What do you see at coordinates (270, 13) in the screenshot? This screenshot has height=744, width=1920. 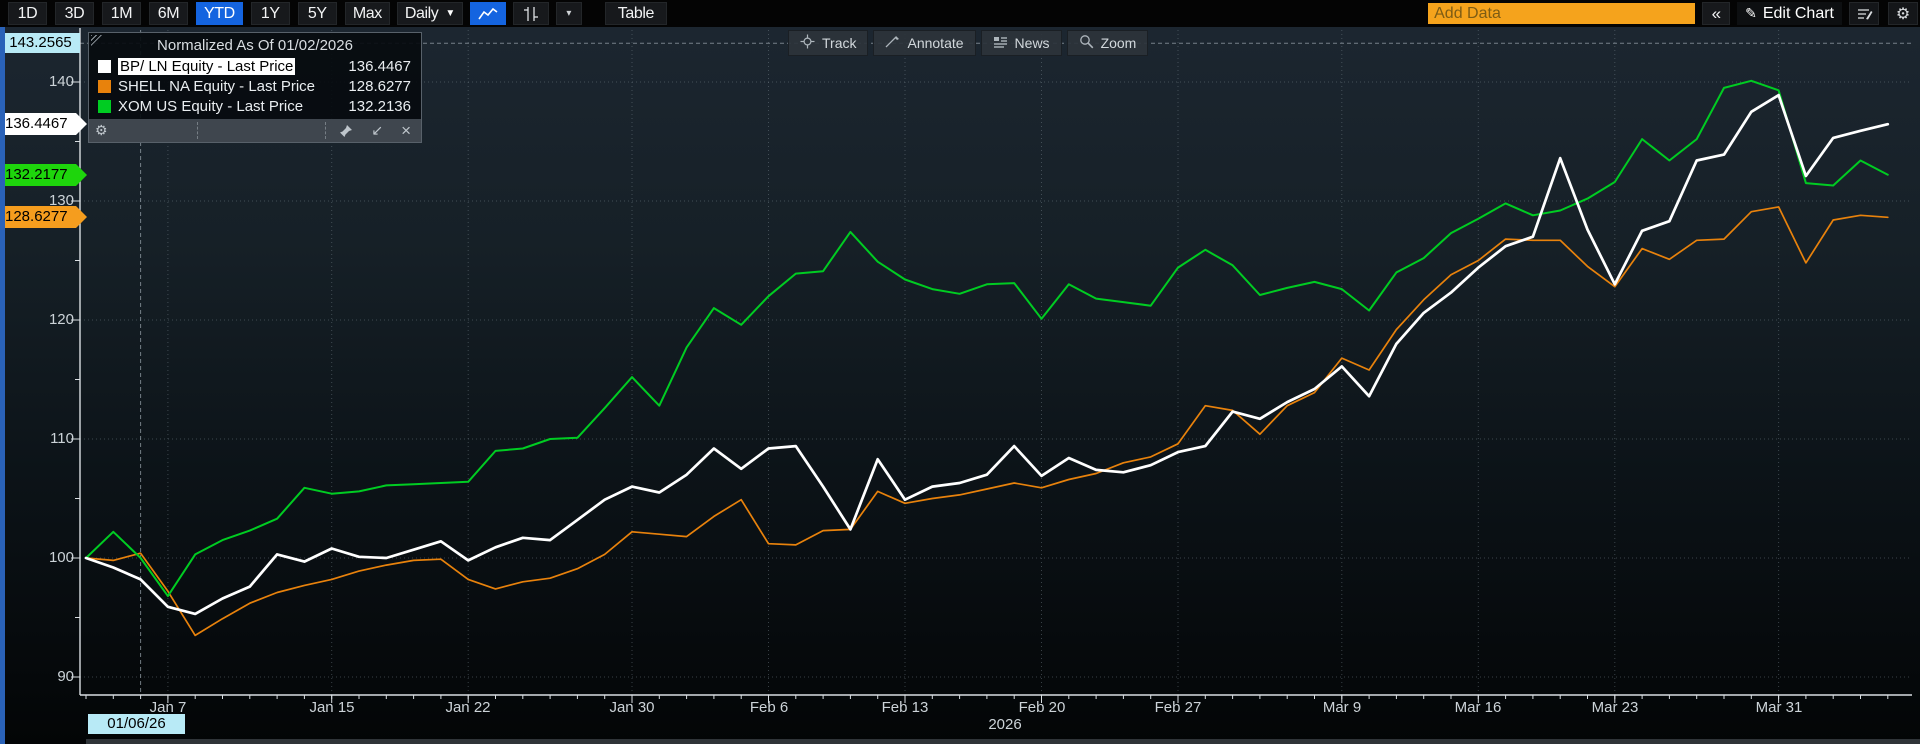 I see `period-button-1y: 1Y` at bounding box center [270, 13].